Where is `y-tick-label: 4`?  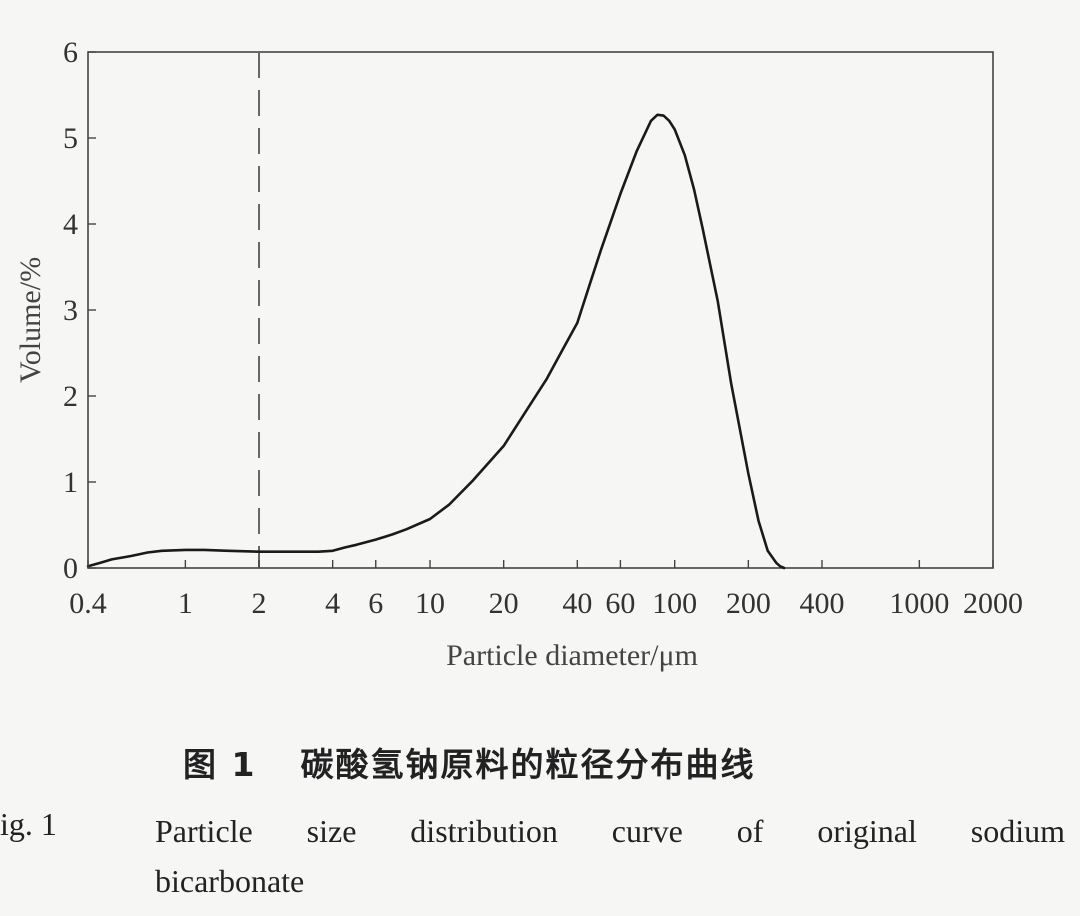
y-tick-label: 4 is located at coordinates (70, 224).